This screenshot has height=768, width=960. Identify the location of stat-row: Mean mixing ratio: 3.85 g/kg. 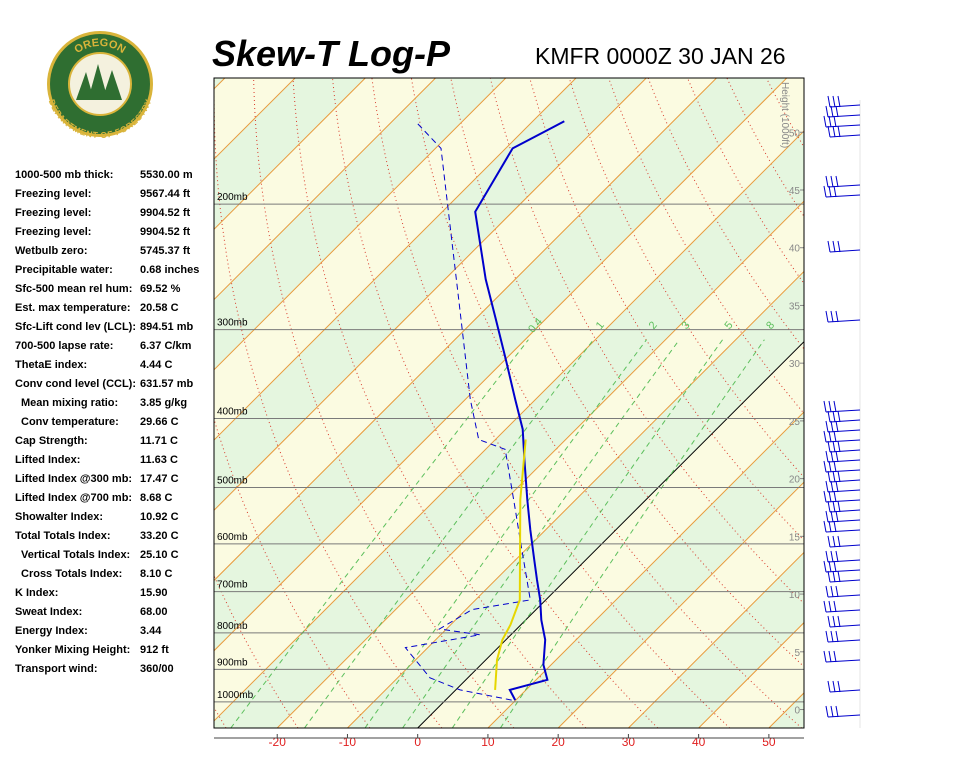
(101, 403).